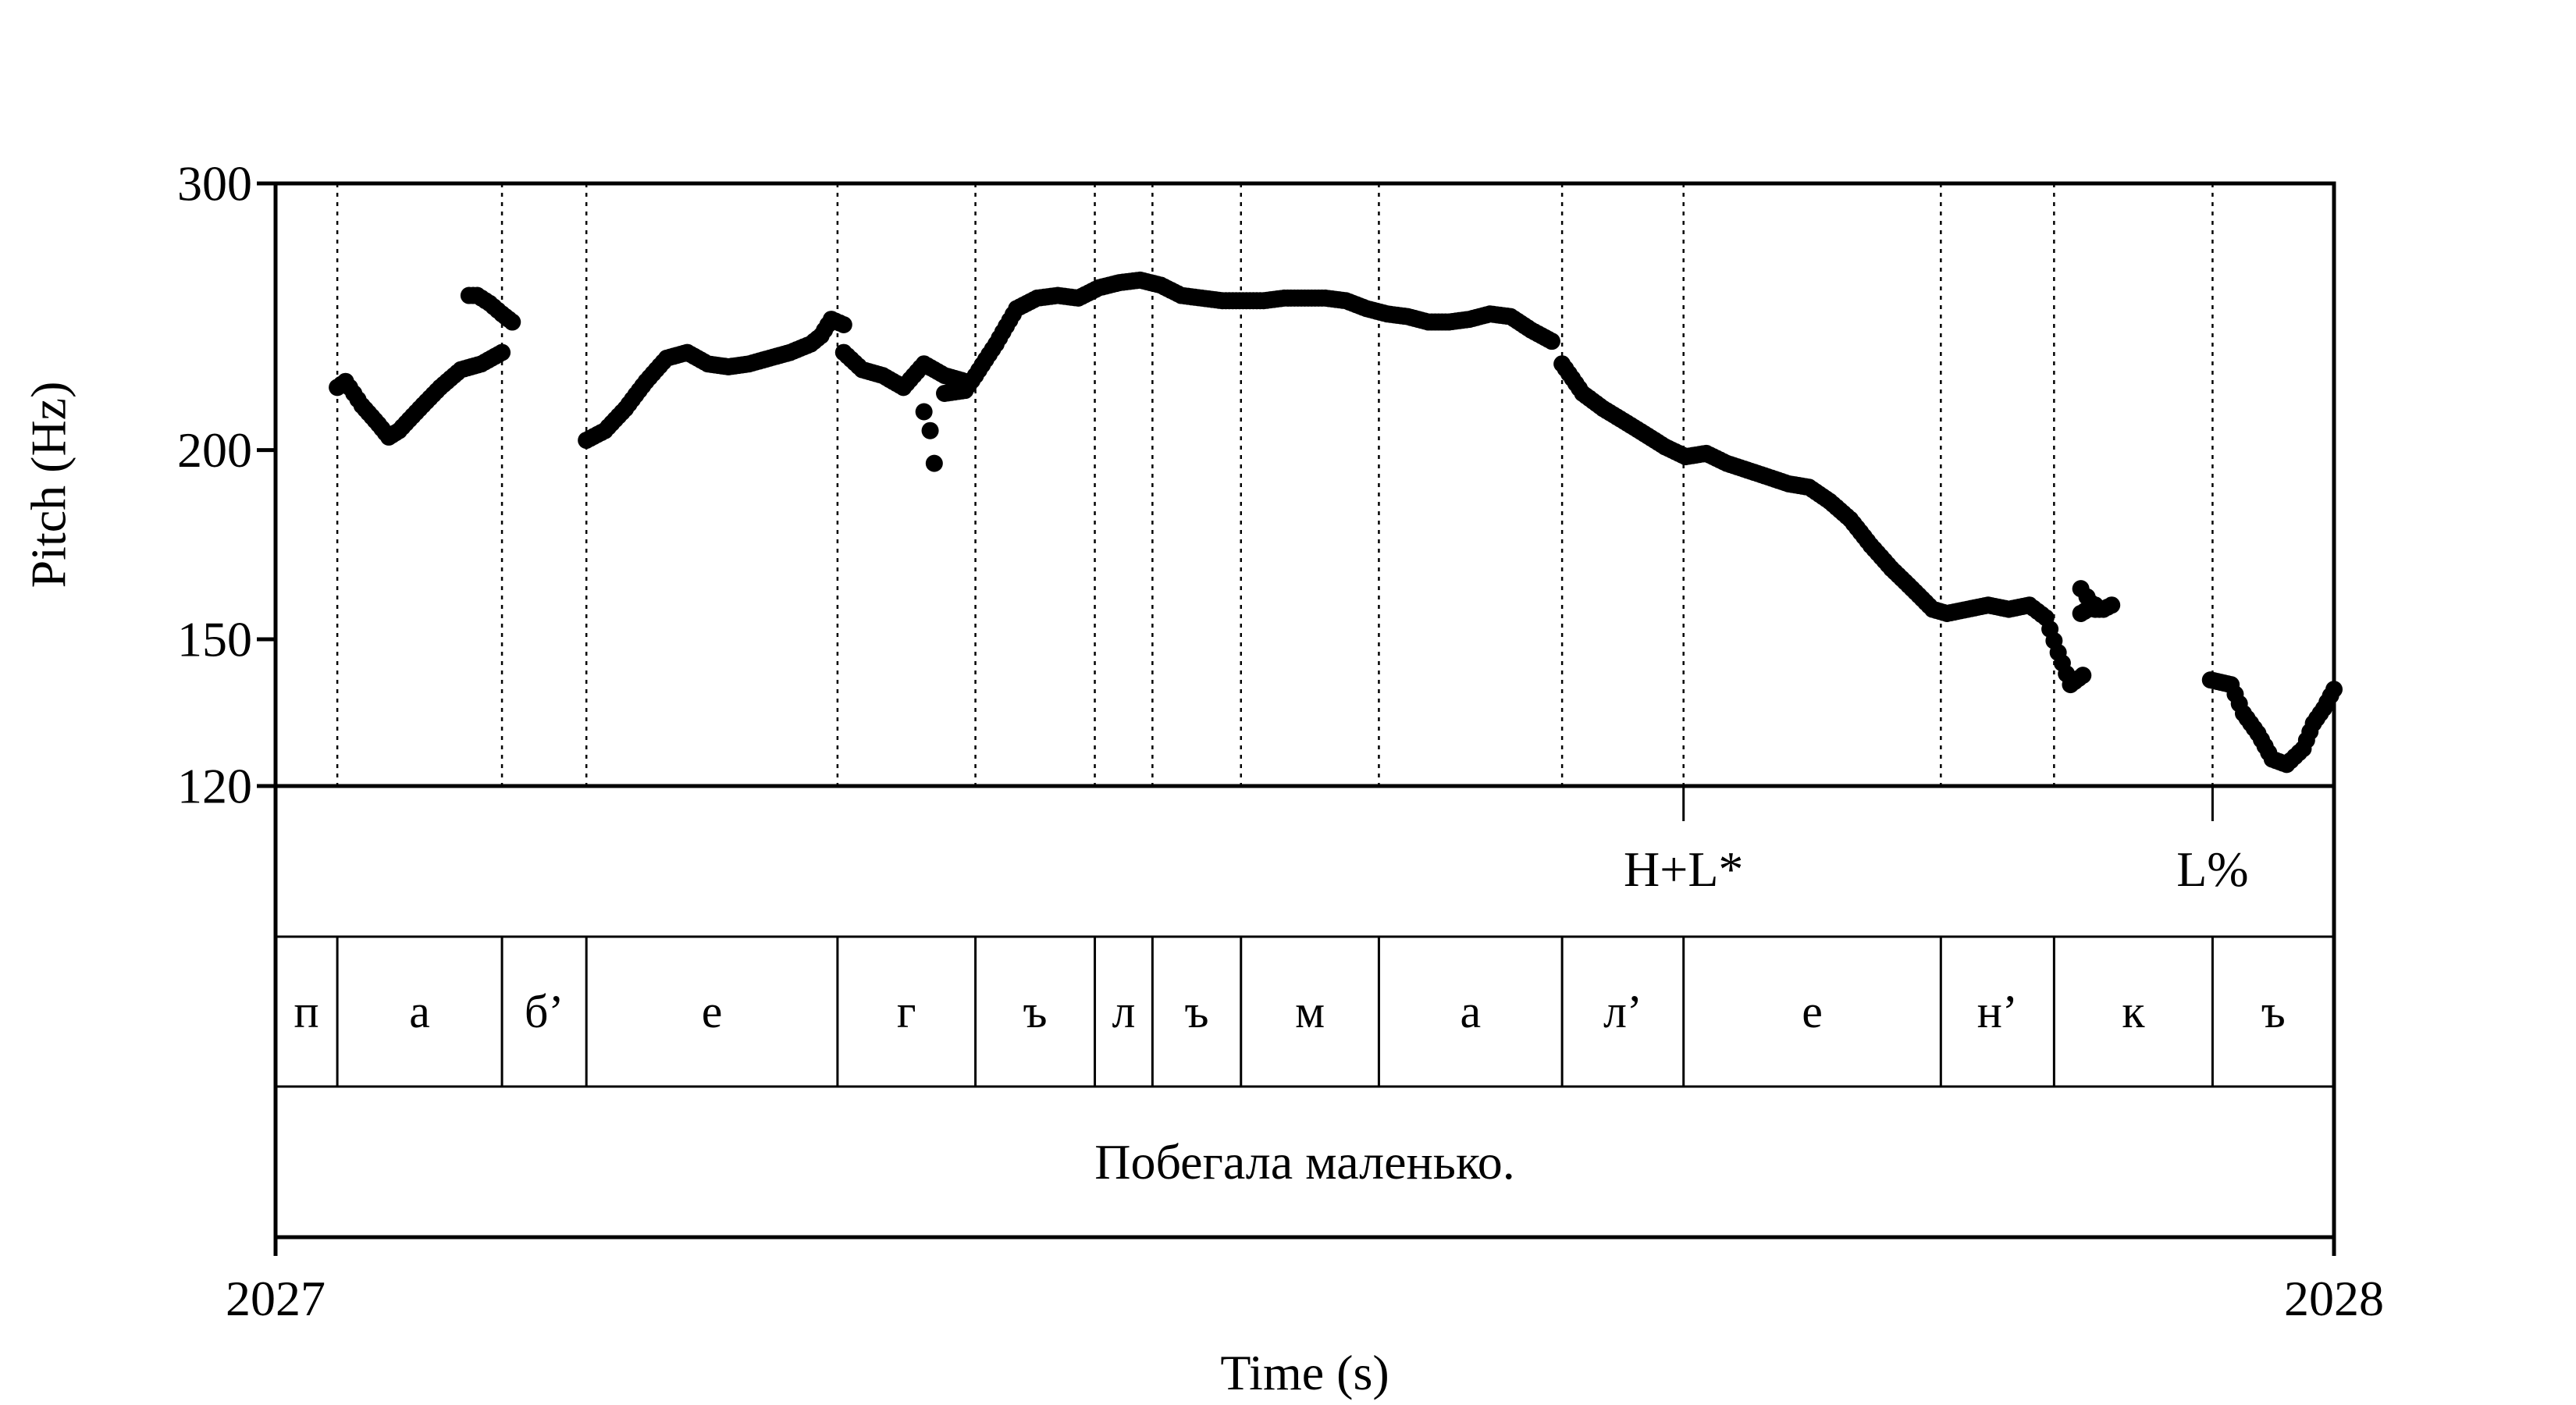 The image size is (2576, 1405). I want to click on x-tick-label: 2028, so click(2334, 1298).